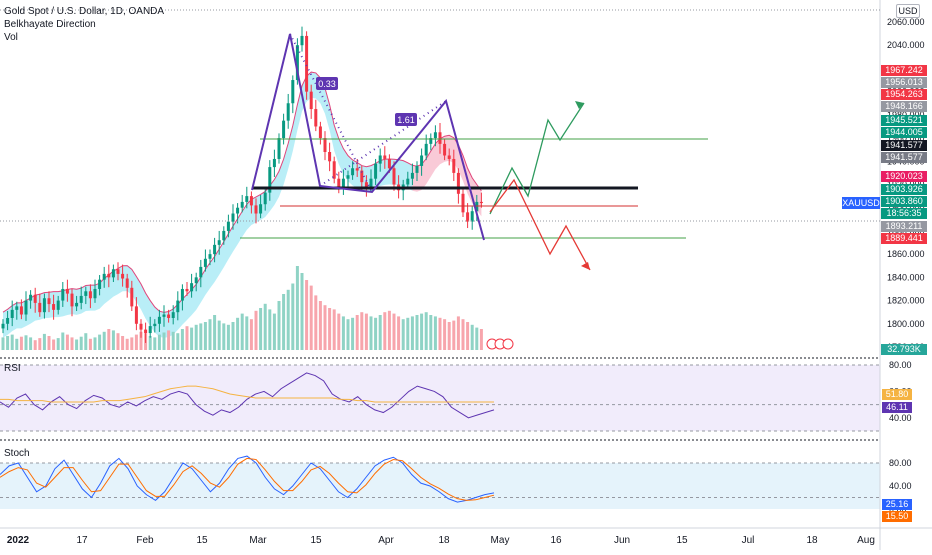 This screenshot has width=932, height=555. Describe the element at coordinates (11, 37) in the screenshot. I see `indicator-volume: Vol` at that location.